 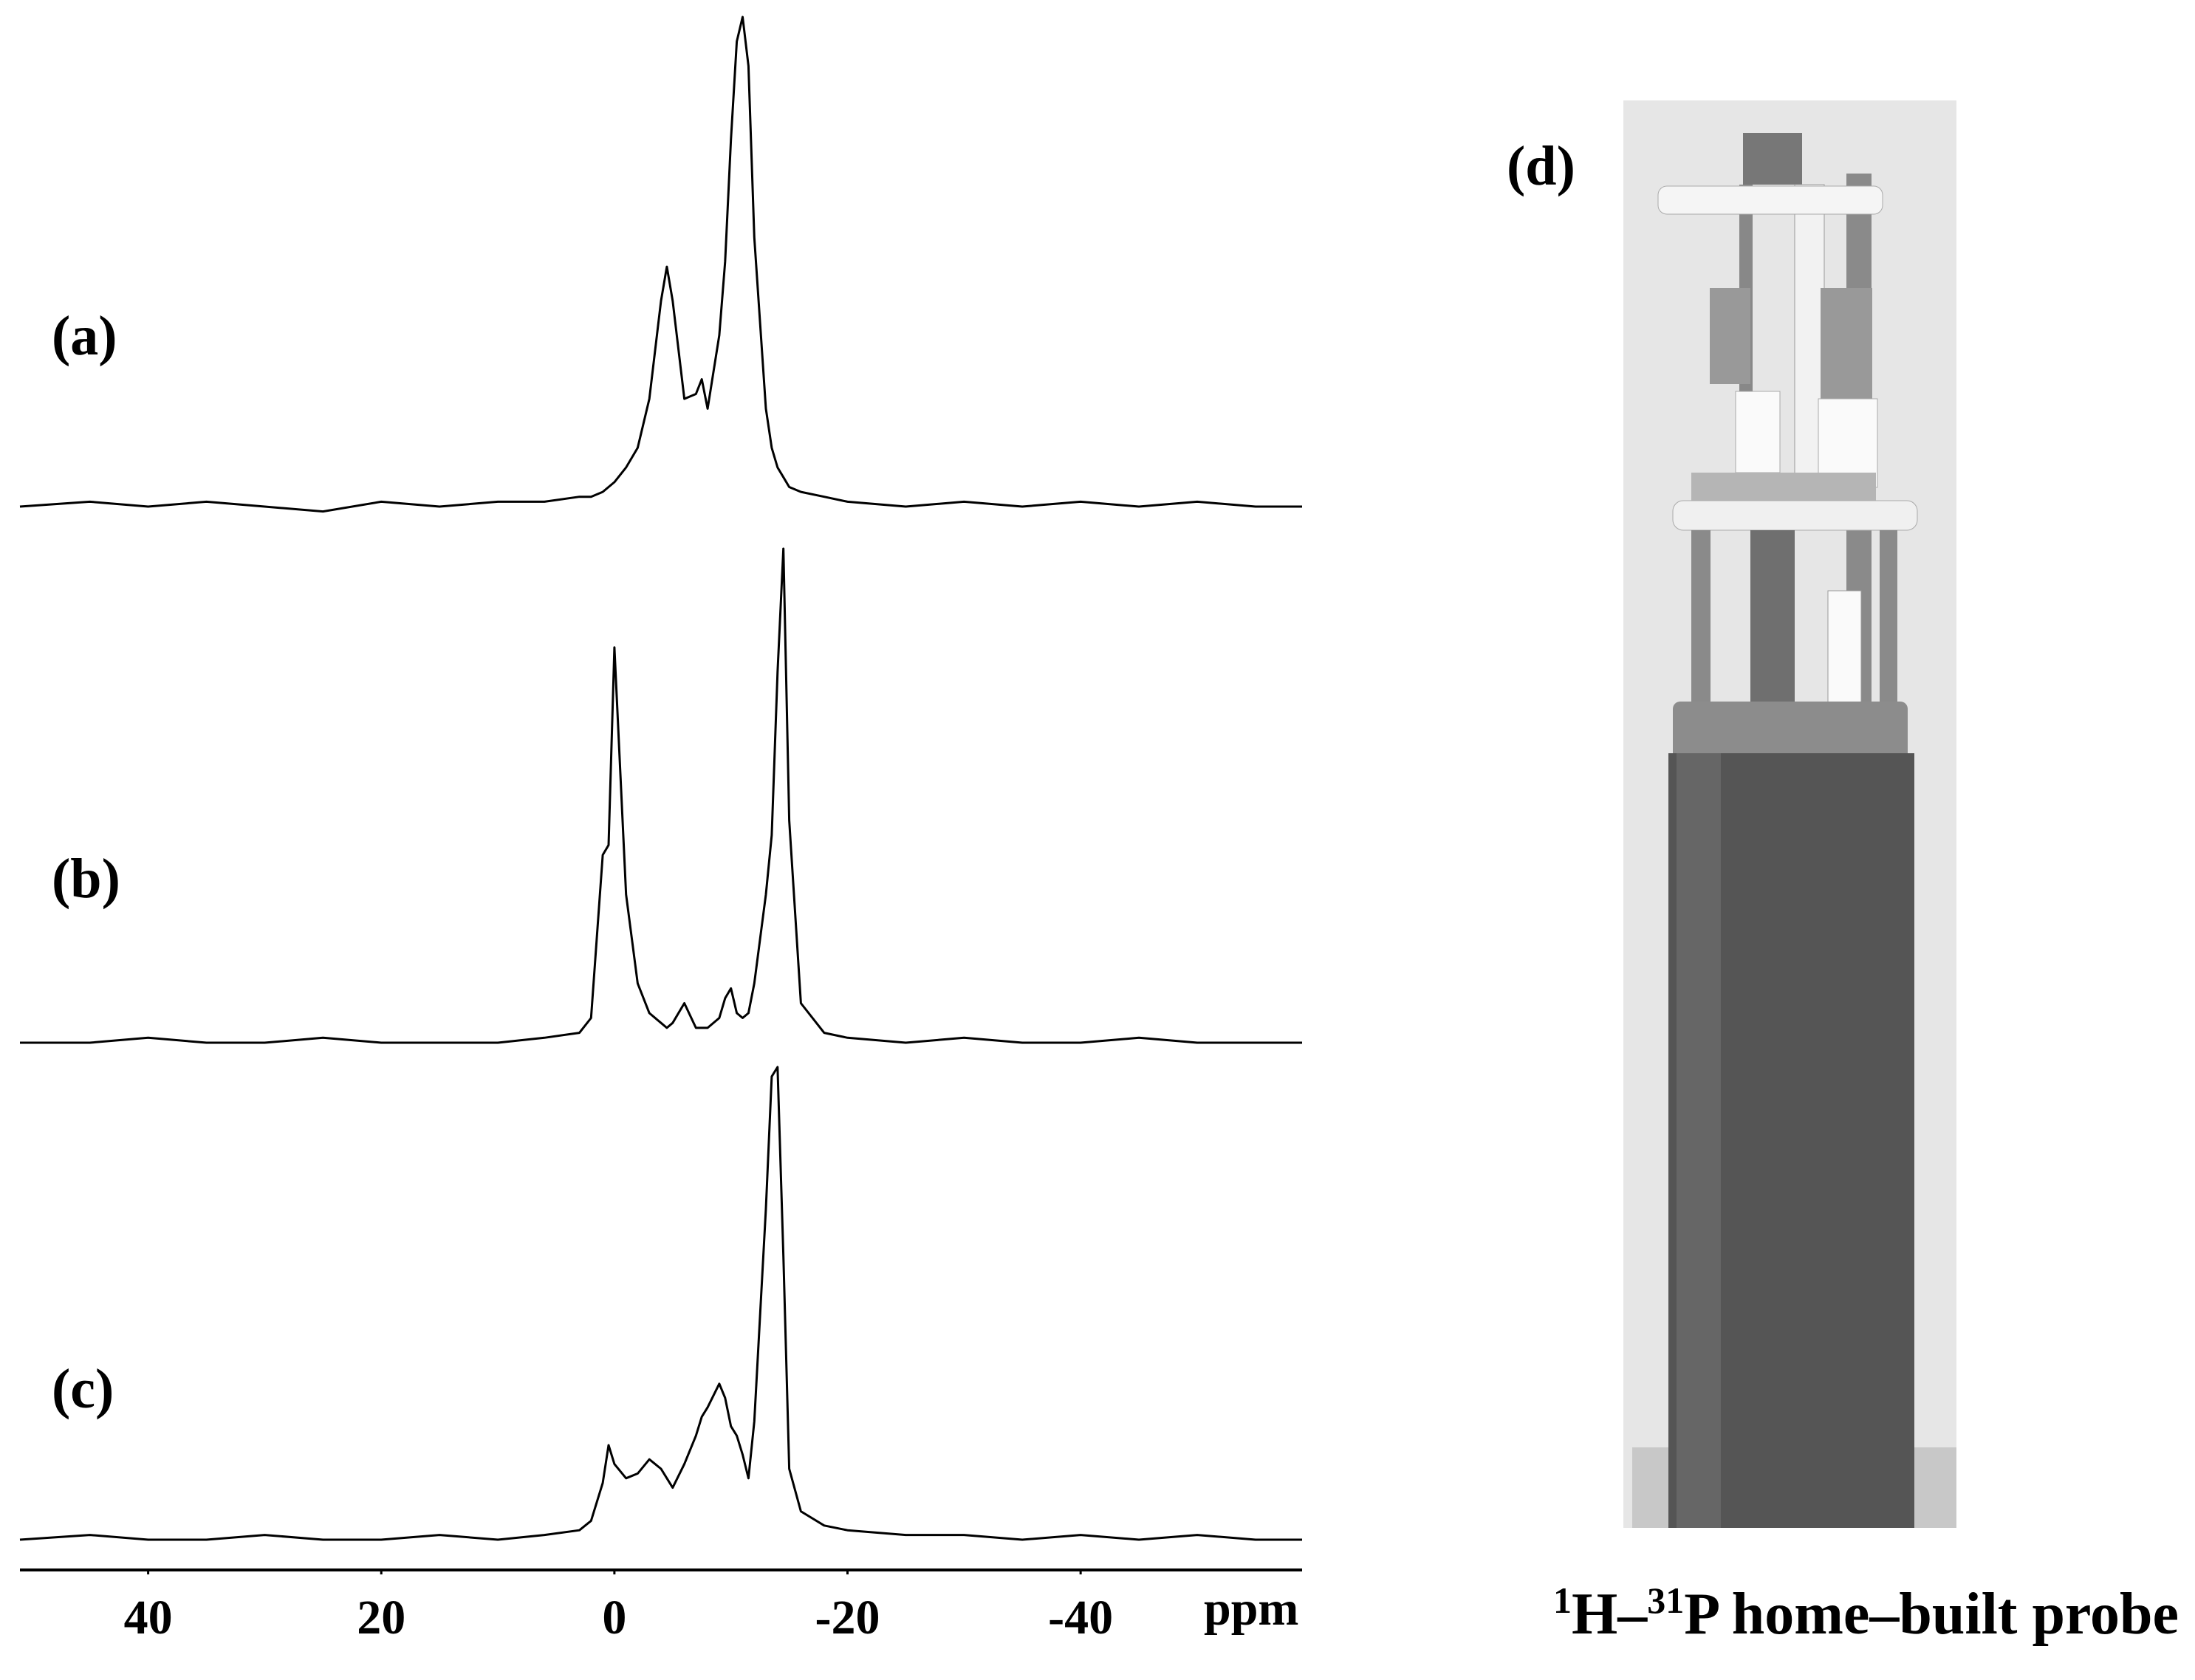 I want to click on panel-label: (b), so click(x=86, y=879).